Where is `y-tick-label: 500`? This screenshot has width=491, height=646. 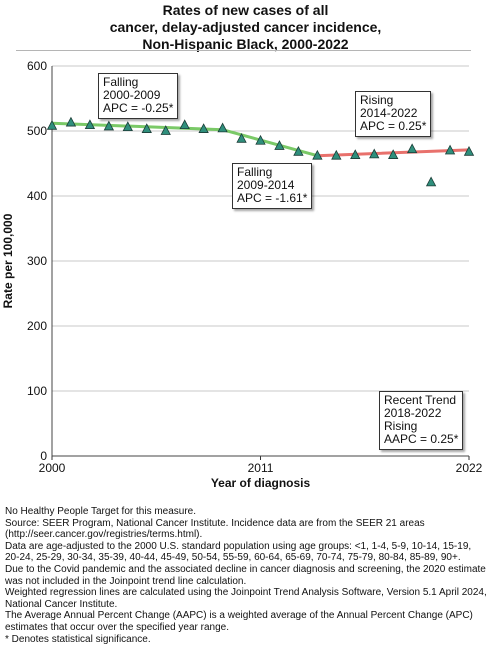
y-tick-label: 500 is located at coordinates (37, 131).